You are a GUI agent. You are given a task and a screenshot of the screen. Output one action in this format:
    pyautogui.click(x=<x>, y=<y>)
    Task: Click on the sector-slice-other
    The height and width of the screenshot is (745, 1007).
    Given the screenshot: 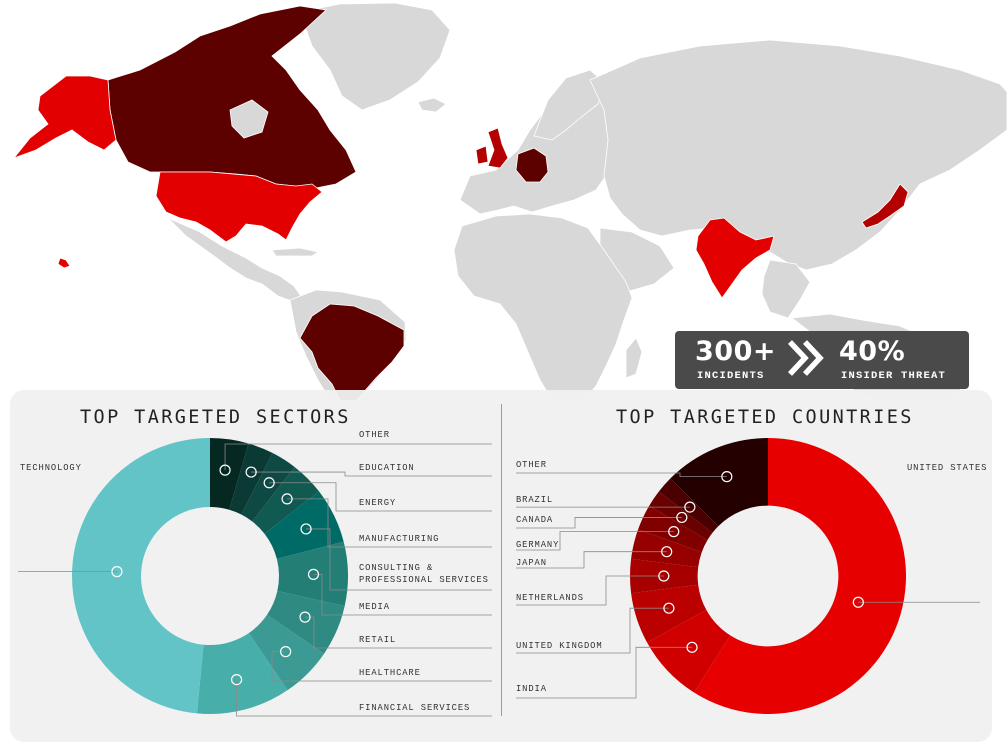 What is the action you would take?
    pyautogui.click(x=229, y=474)
    